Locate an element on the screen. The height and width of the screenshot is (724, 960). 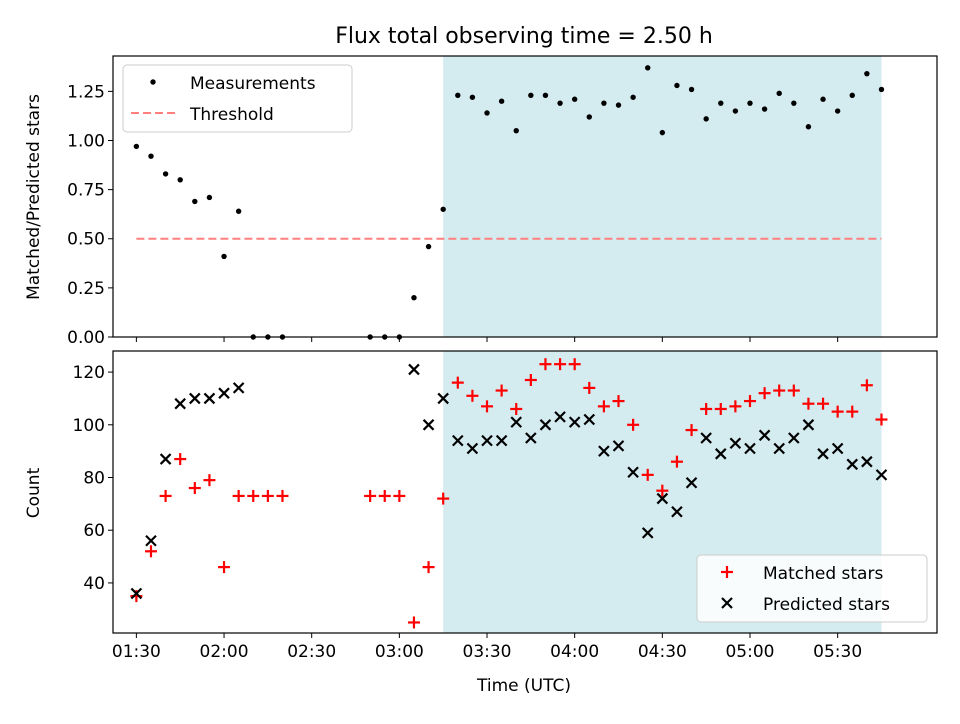
x-tick-label: 05:00 is located at coordinates (749, 652).